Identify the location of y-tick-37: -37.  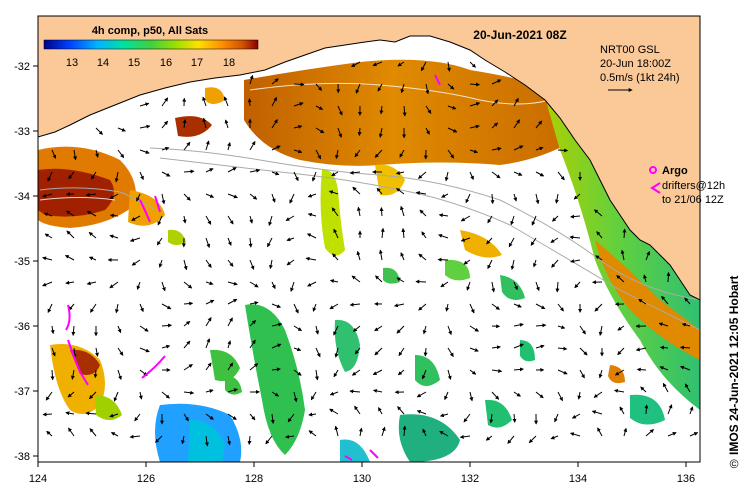
(22, 392).